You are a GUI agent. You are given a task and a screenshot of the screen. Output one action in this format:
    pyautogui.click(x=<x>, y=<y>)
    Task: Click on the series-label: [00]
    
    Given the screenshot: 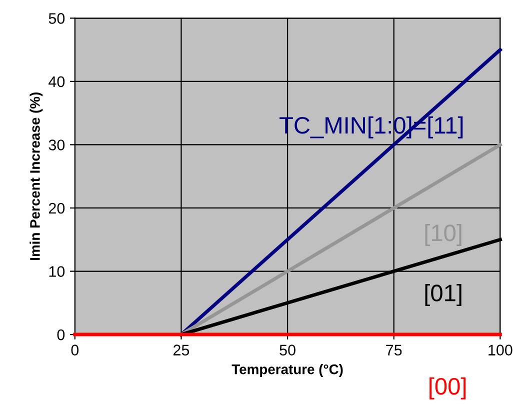 What is the action you would take?
    pyautogui.click(x=448, y=388)
    